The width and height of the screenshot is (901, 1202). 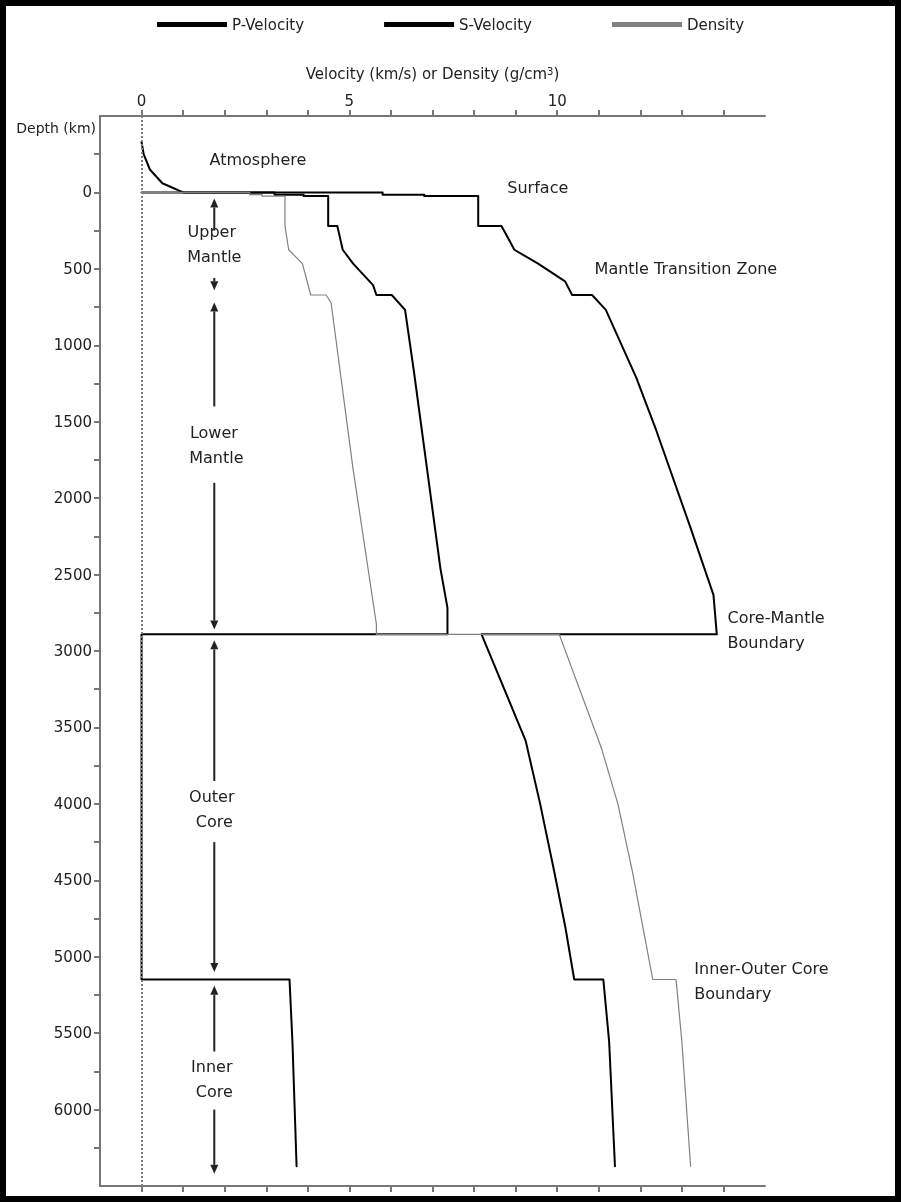 I want to click on x-tick-label: 5, so click(x=349, y=100).